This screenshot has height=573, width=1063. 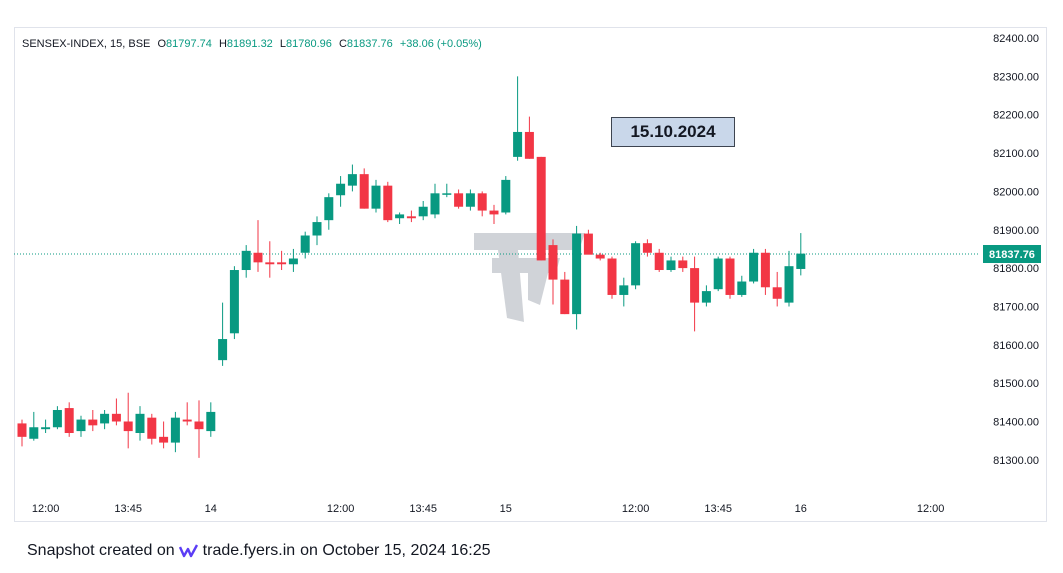 I want to click on y-tick-label: 81900.00, so click(x=1016, y=231).